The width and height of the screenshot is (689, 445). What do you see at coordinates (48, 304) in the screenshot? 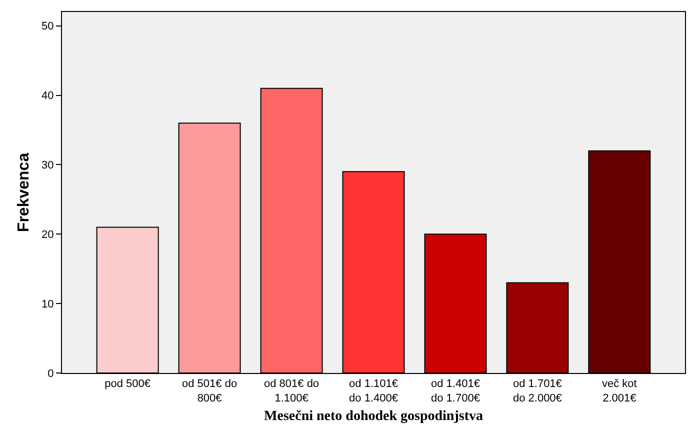
I see `y-tick-label: 10` at bounding box center [48, 304].